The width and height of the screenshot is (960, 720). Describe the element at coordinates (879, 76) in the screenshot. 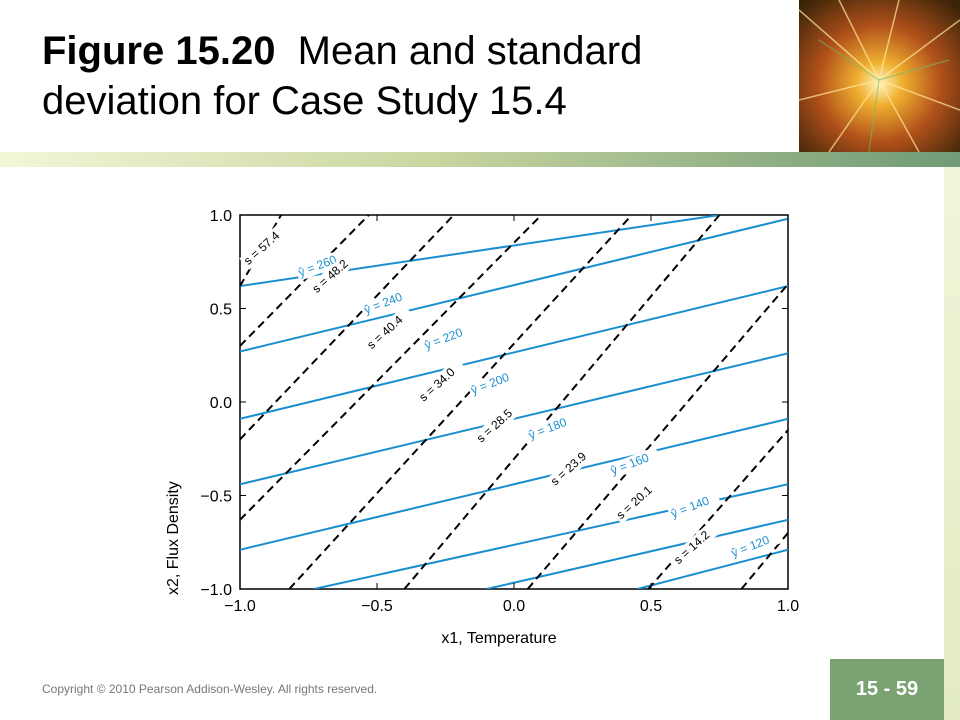

I see `decorative-corner-image` at that location.